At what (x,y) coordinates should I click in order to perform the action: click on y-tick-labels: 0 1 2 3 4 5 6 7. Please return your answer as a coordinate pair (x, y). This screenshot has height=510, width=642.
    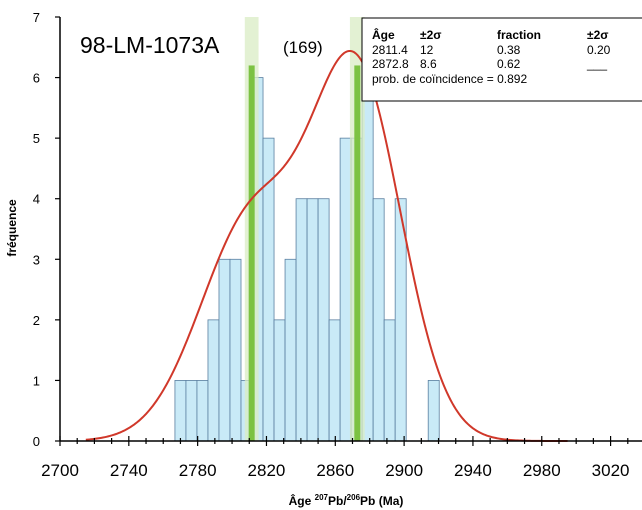
    Looking at the image, I should click on (36, 229).